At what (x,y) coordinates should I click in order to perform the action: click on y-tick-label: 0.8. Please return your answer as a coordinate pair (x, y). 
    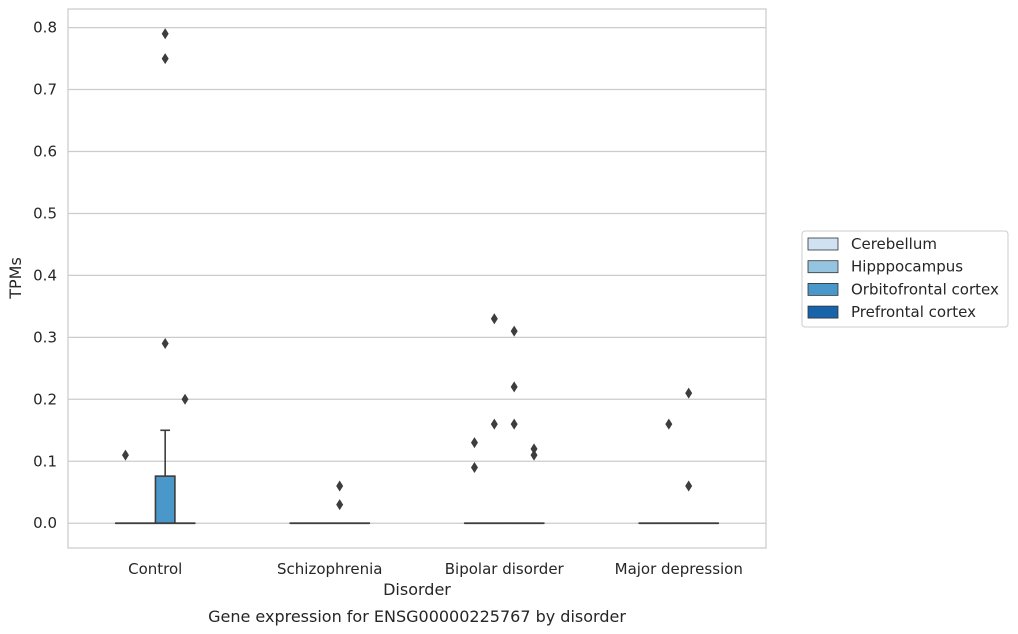
    Looking at the image, I should click on (45, 28).